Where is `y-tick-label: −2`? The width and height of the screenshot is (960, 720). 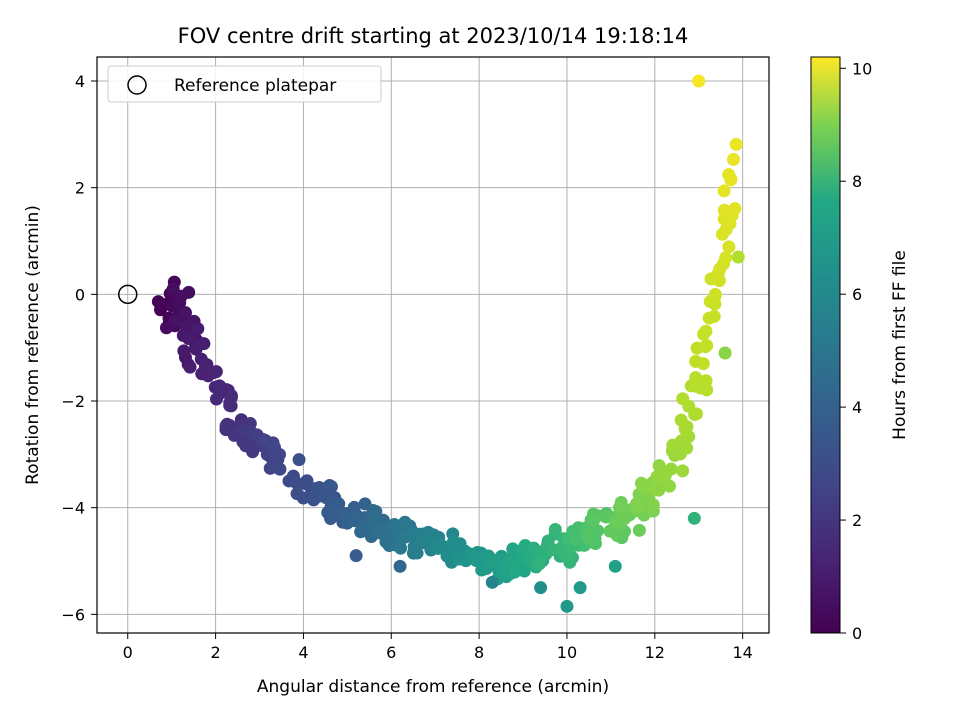 y-tick-label: −2 is located at coordinates (73, 401).